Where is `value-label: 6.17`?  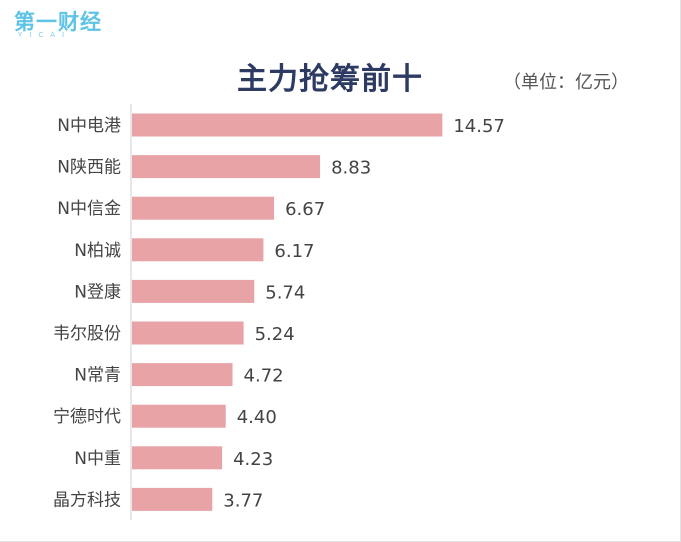 value-label: 6.17 is located at coordinates (294, 251).